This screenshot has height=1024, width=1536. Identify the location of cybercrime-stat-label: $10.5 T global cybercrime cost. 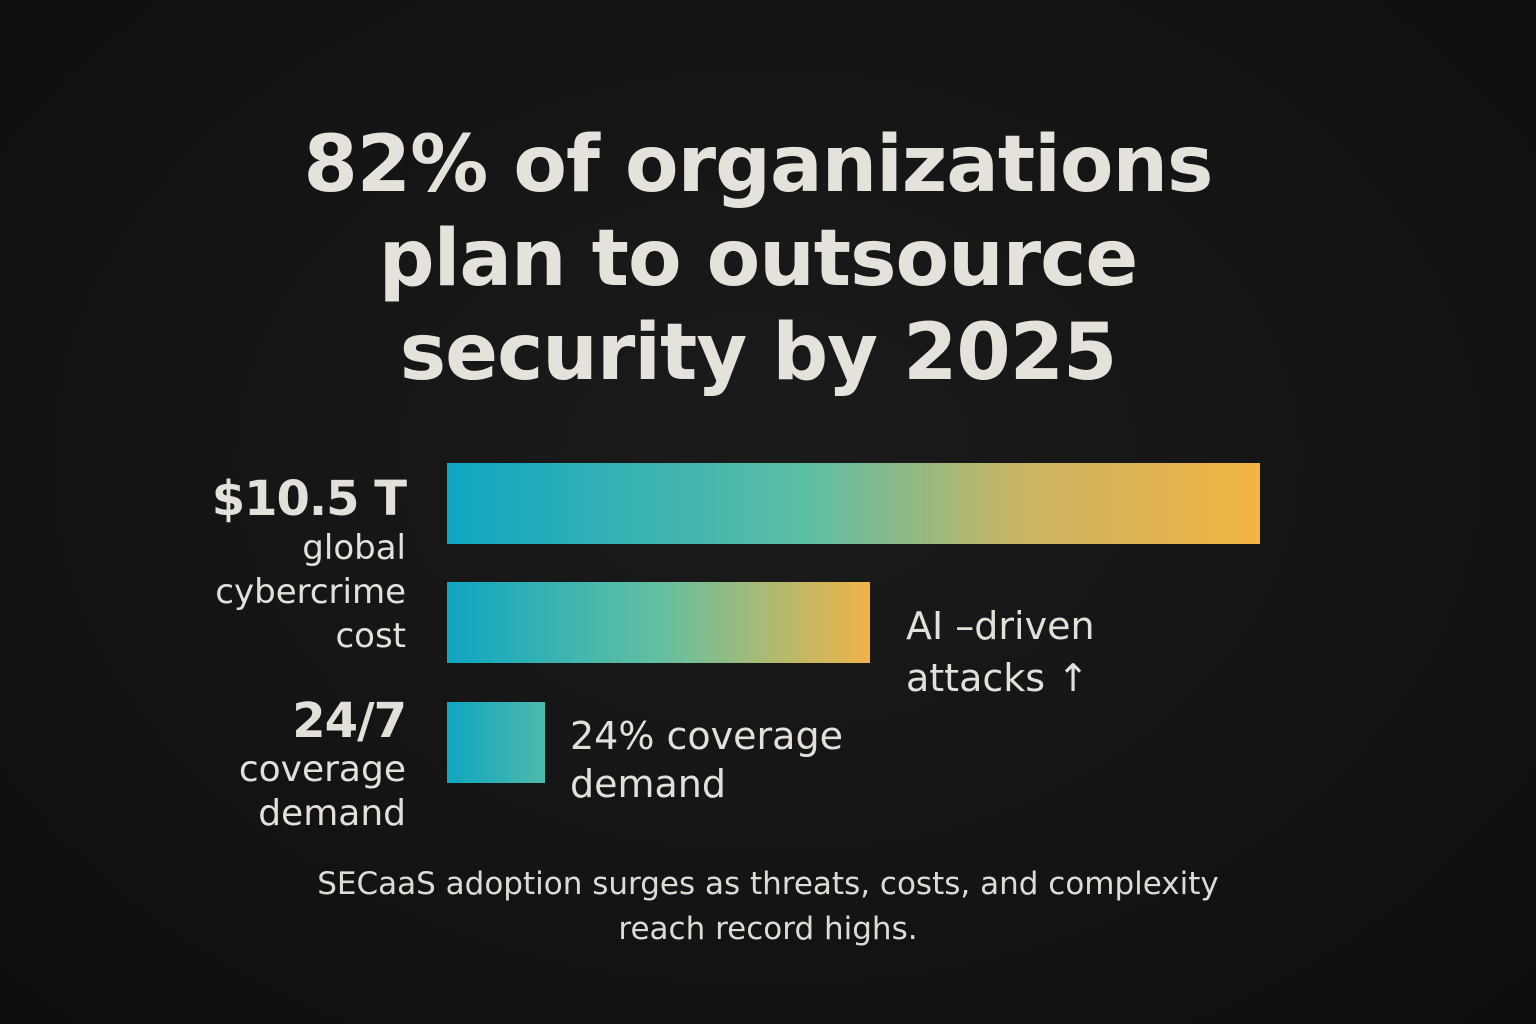
(309, 564).